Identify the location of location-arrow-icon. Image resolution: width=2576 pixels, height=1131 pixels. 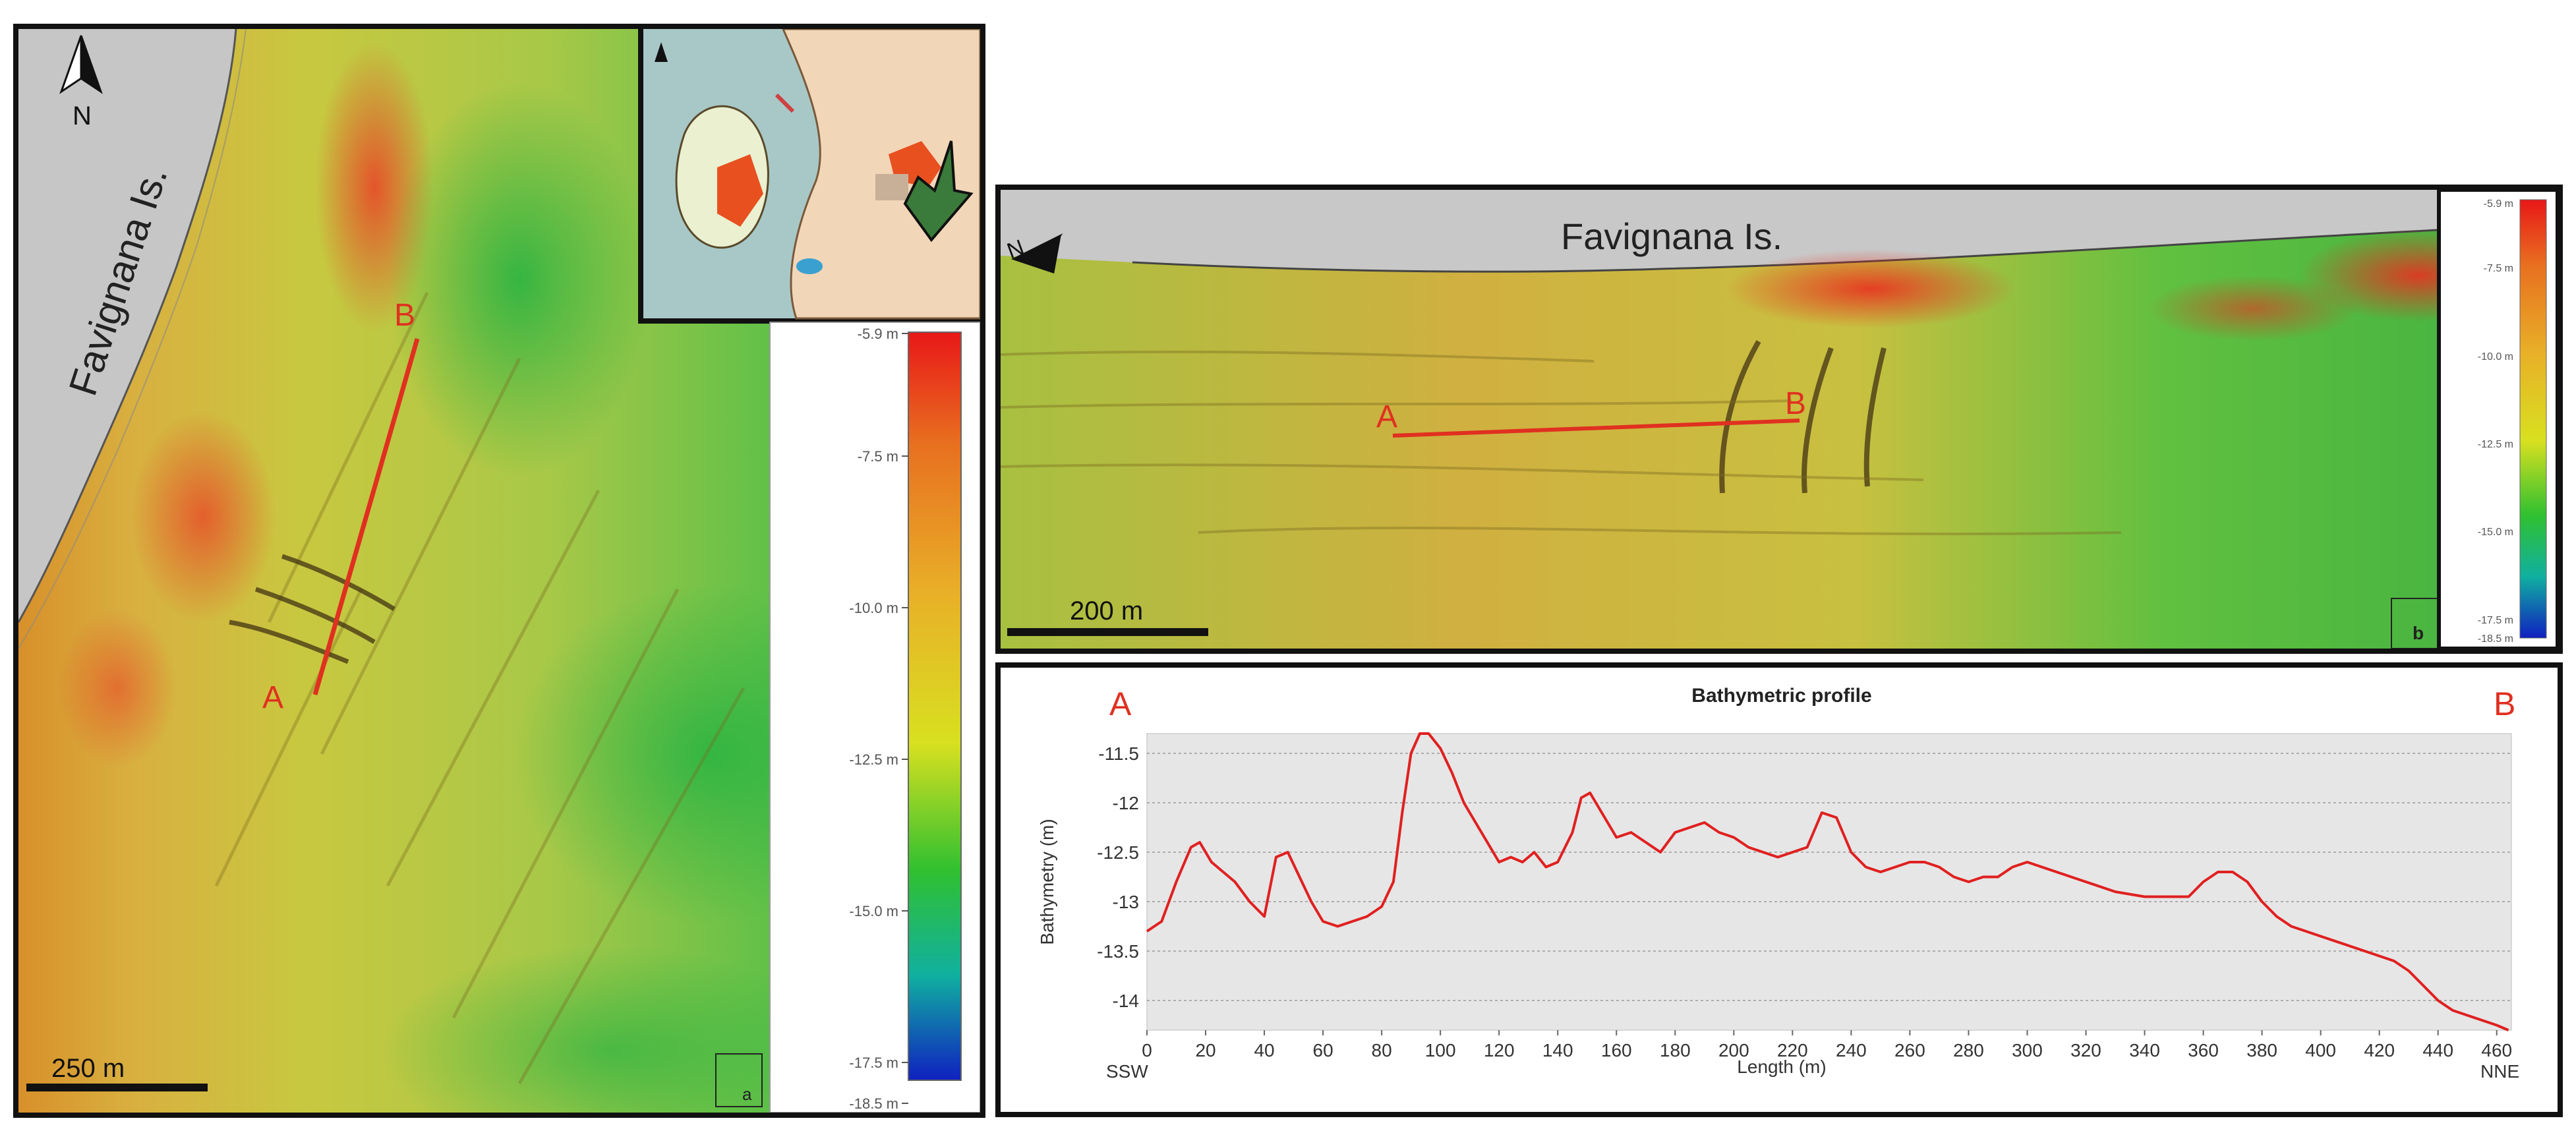
(938, 191).